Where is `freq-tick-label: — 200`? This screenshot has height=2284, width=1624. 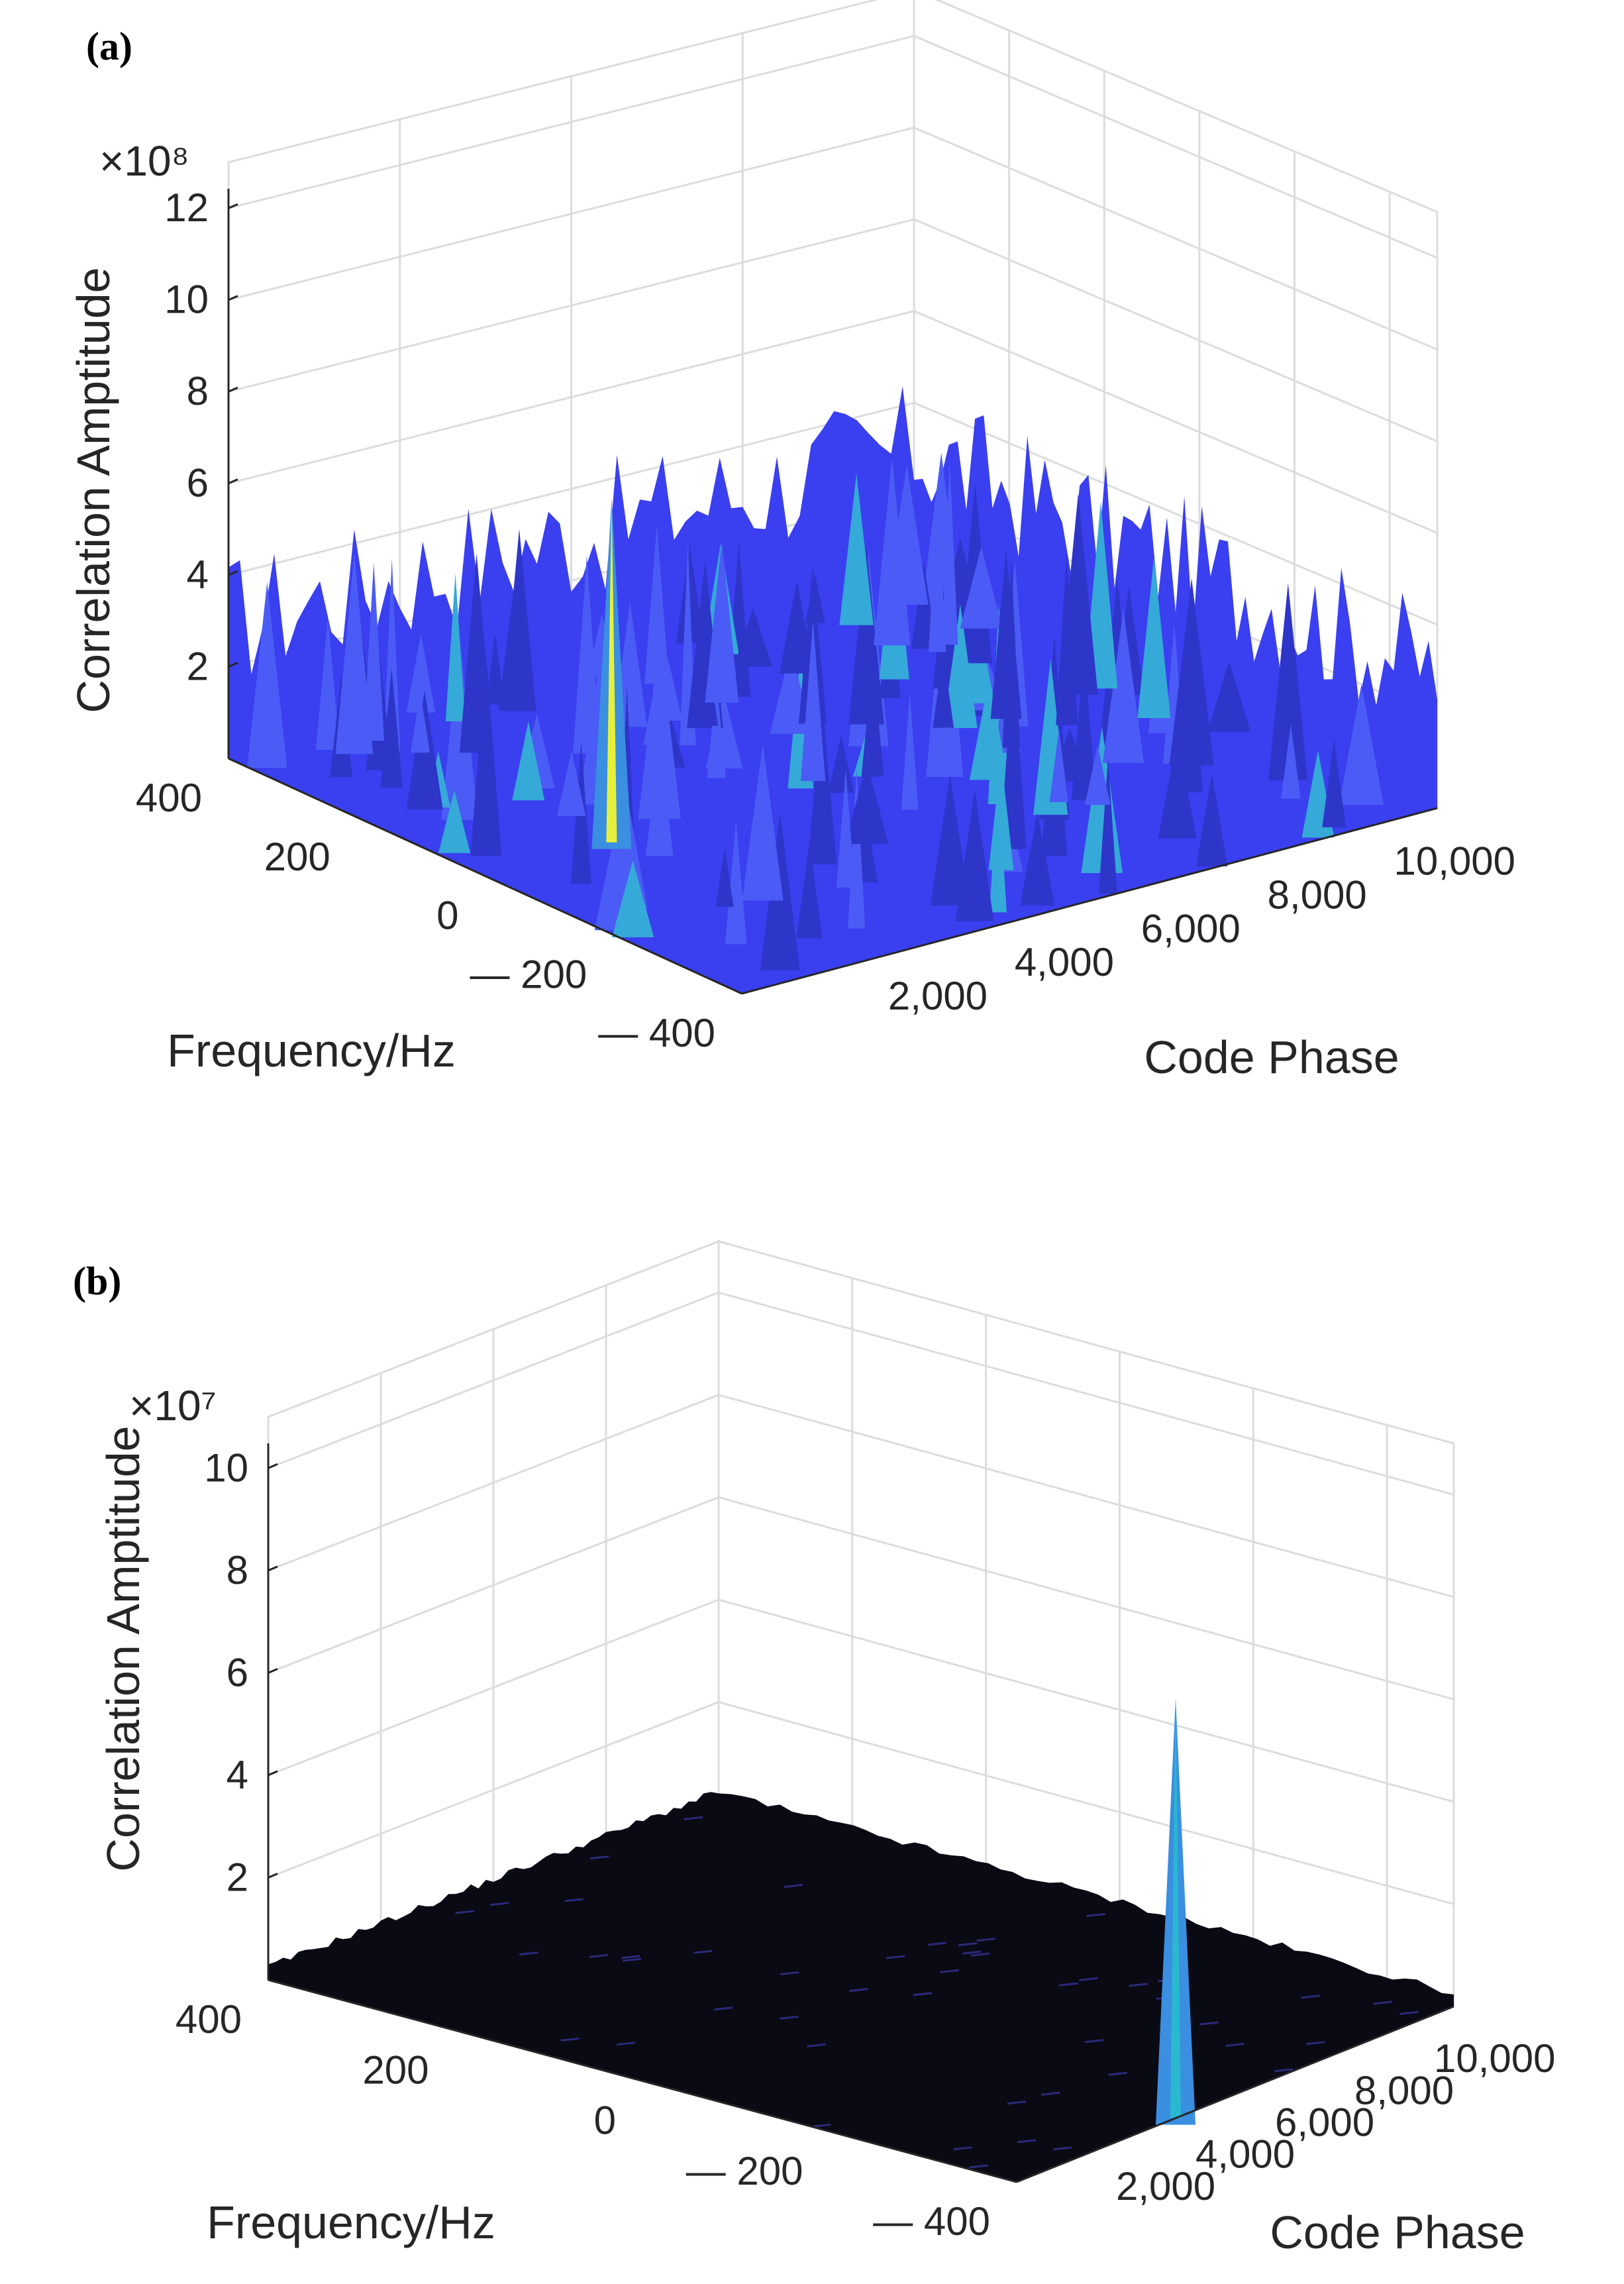
freq-tick-label: — 200 is located at coordinates (744, 2171).